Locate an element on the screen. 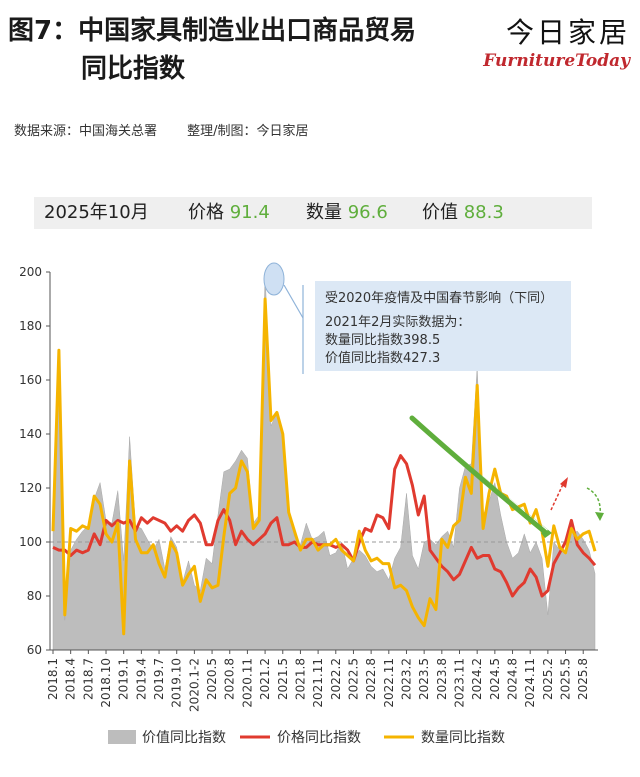  highlight-ellipse is located at coordinates (274, 279).